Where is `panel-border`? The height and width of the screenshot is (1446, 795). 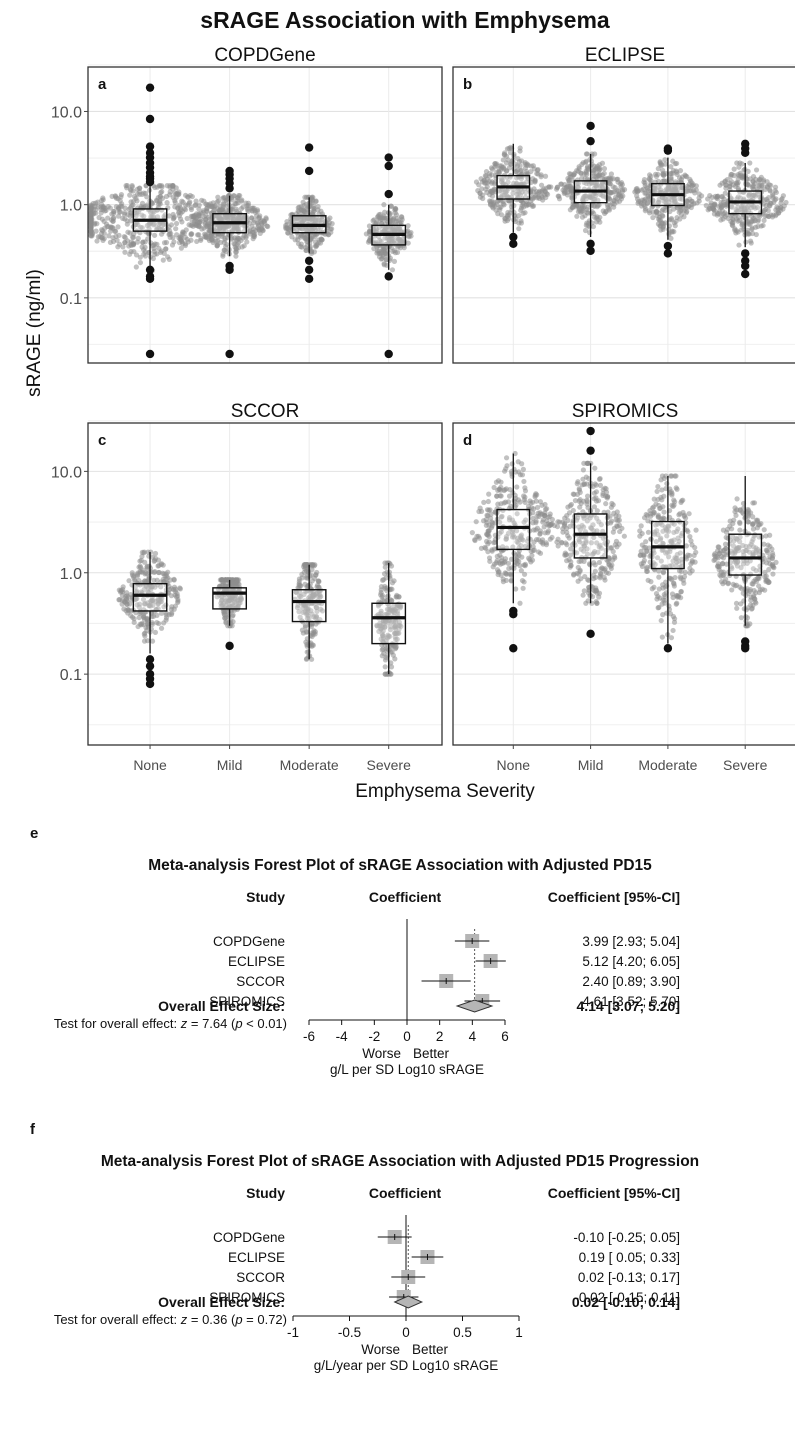 panel-border is located at coordinates (265, 215).